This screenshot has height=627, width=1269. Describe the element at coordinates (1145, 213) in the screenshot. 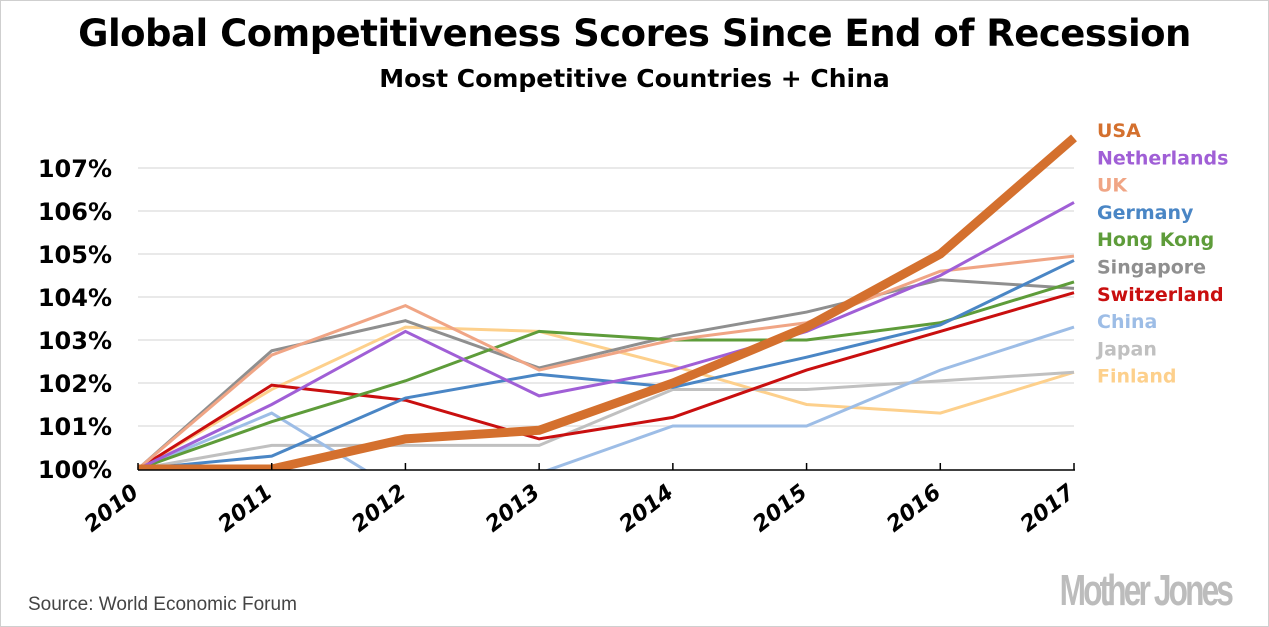

I see `legend-item-germany: Germany` at that location.